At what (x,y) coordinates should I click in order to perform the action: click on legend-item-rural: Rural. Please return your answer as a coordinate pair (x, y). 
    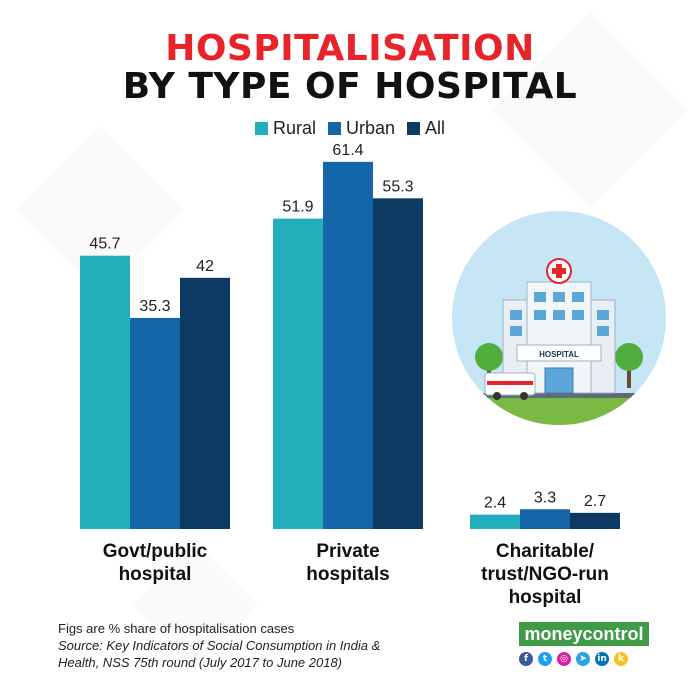
    Looking at the image, I should click on (285, 128).